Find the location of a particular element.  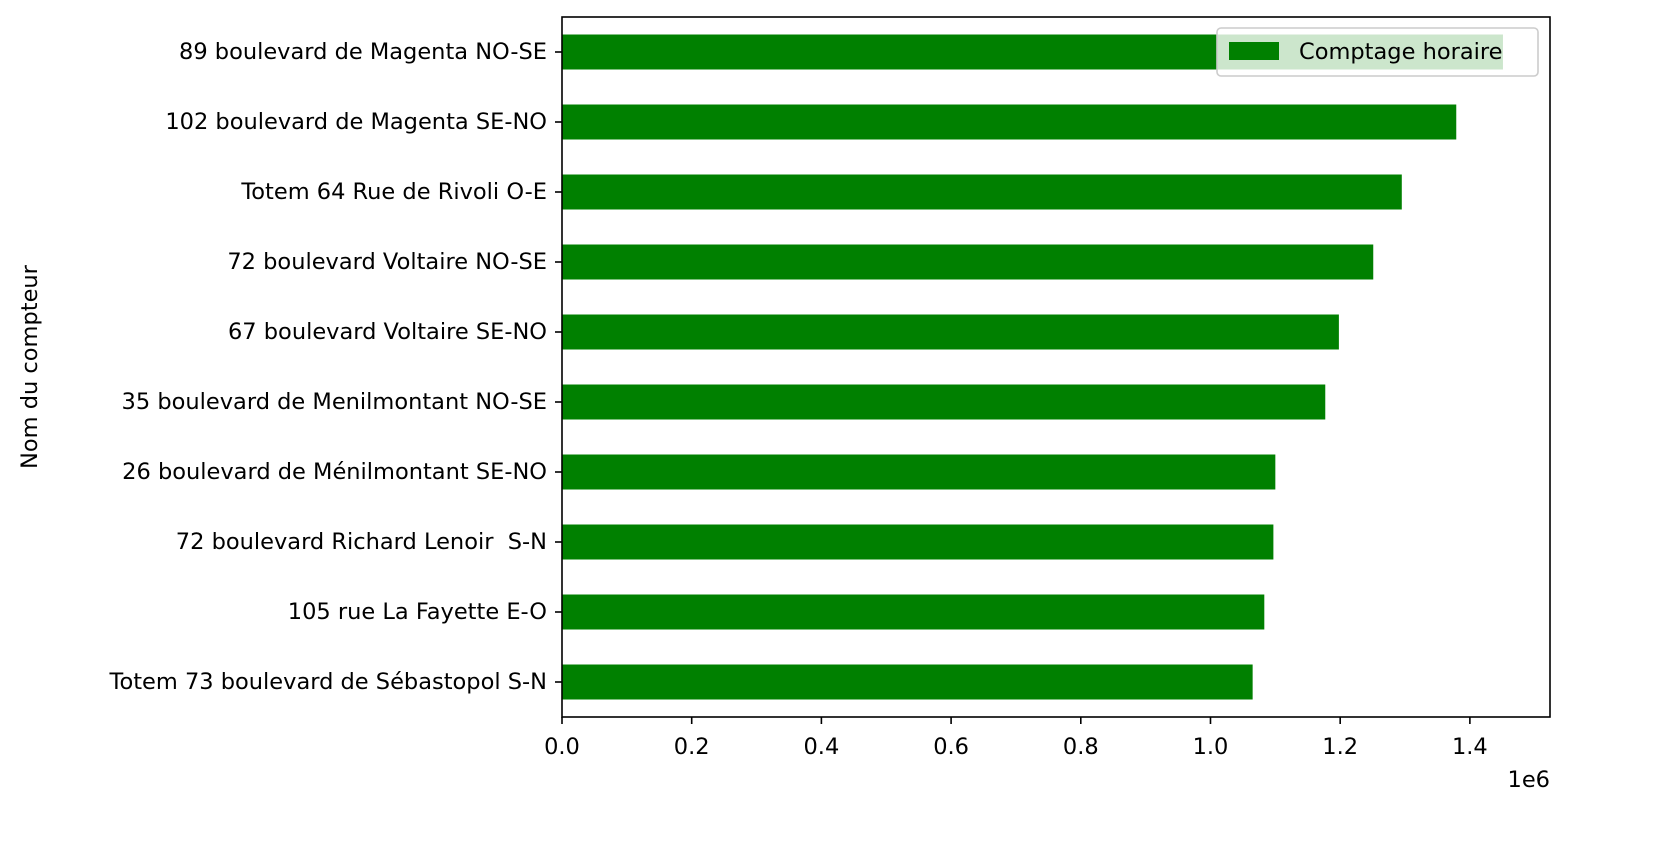

y-tick-label: 72 boulevard Voltaire NO-SE is located at coordinates (387, 262).